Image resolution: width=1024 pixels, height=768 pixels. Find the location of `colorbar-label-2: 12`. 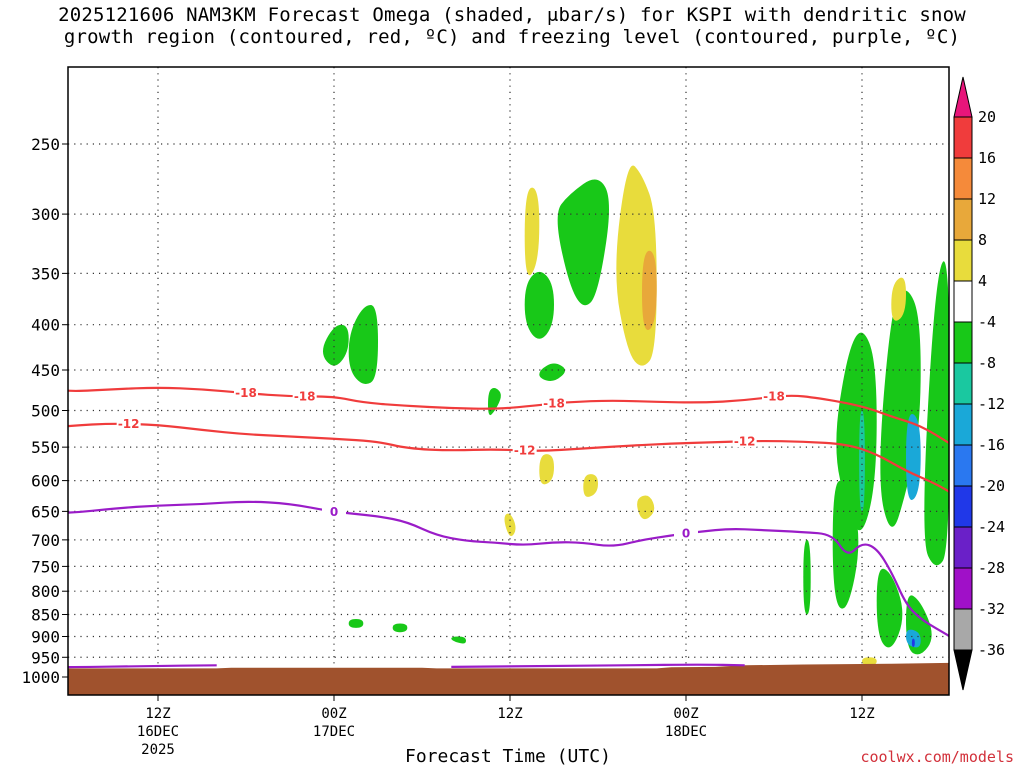

colorbar-label-2: 12 is located at coordinates (987, 199).